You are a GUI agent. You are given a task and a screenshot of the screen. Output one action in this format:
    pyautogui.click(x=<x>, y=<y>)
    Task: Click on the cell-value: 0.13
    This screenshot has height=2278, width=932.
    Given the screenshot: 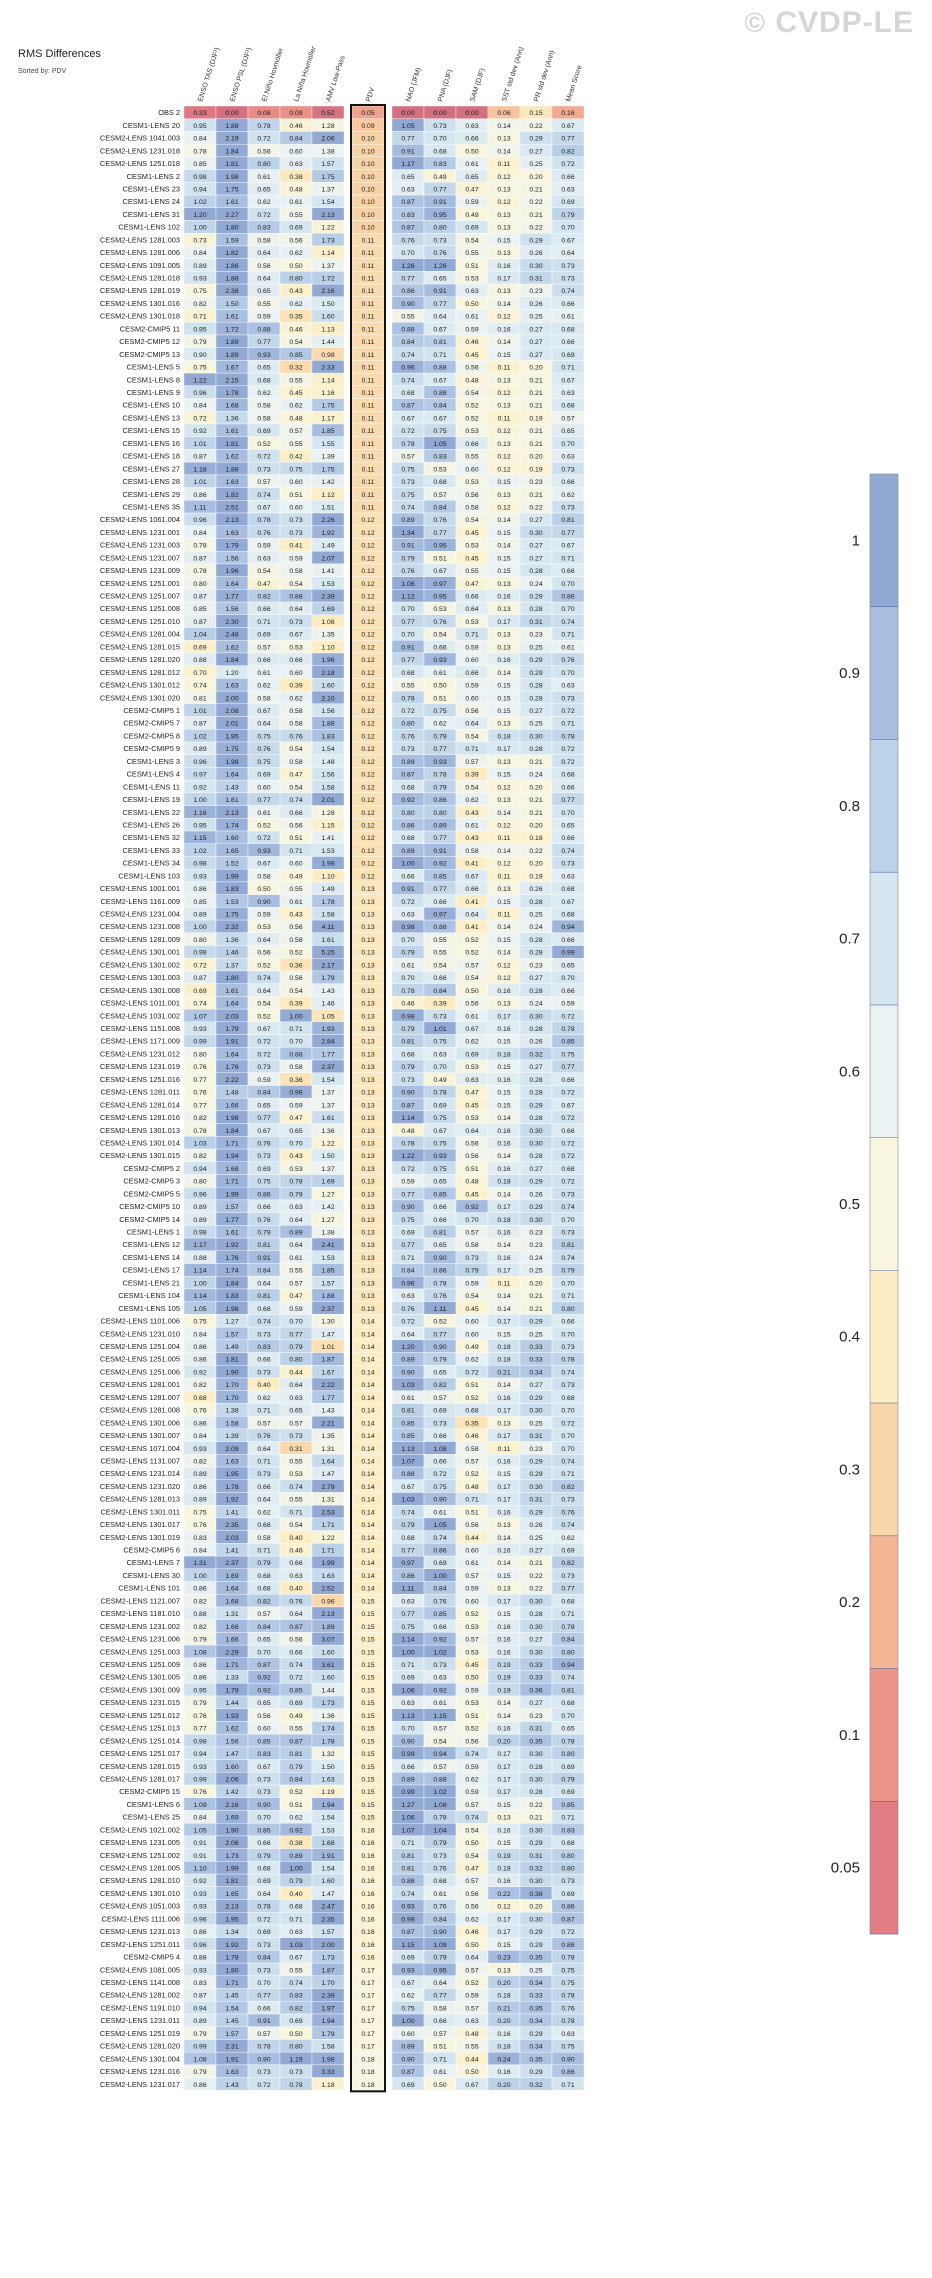 What is the action you would take?
    pyautogui.click(x=367, y=1067)
    